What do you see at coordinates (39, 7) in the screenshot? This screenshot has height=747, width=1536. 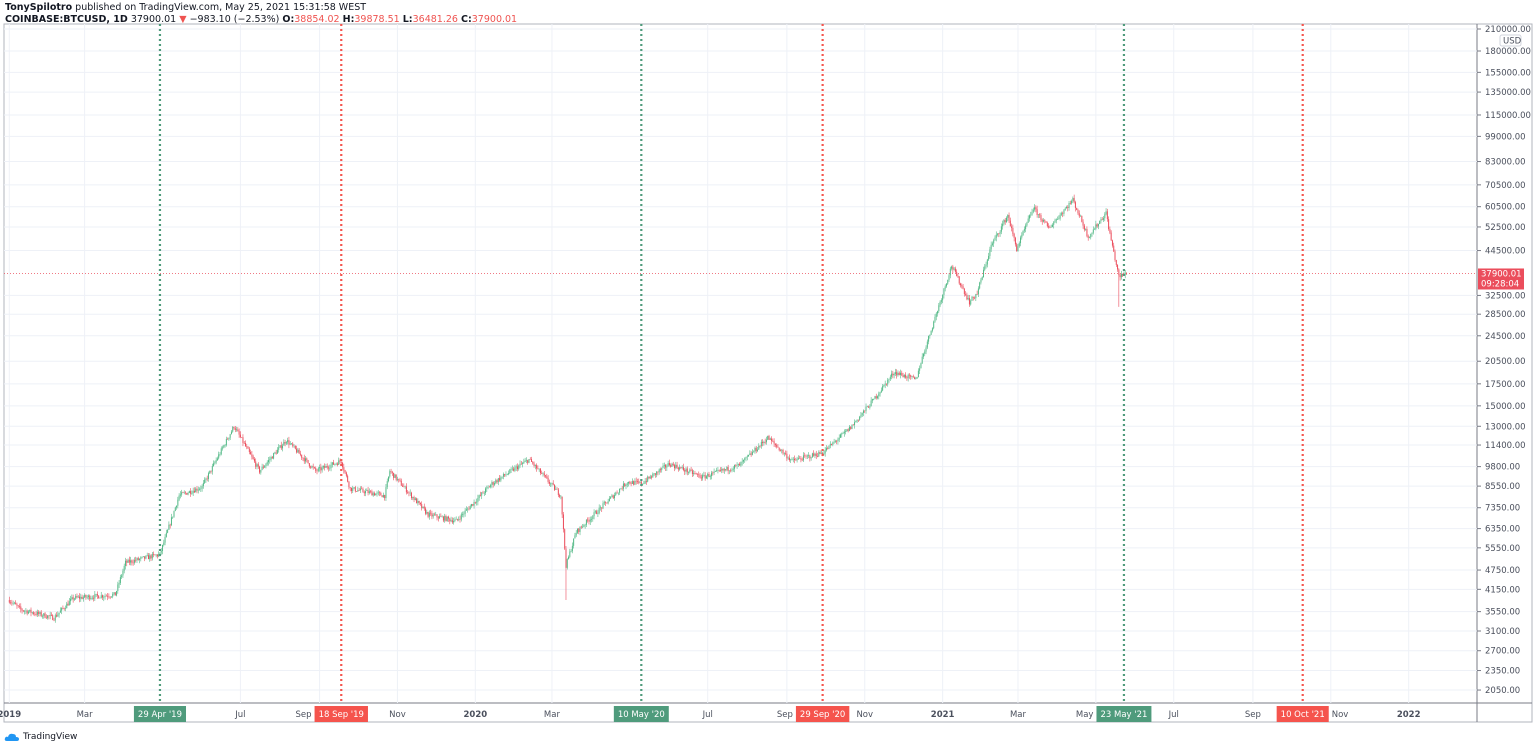 I see `publisher-name: TonySpilotro` at bounding box center [39, 7].